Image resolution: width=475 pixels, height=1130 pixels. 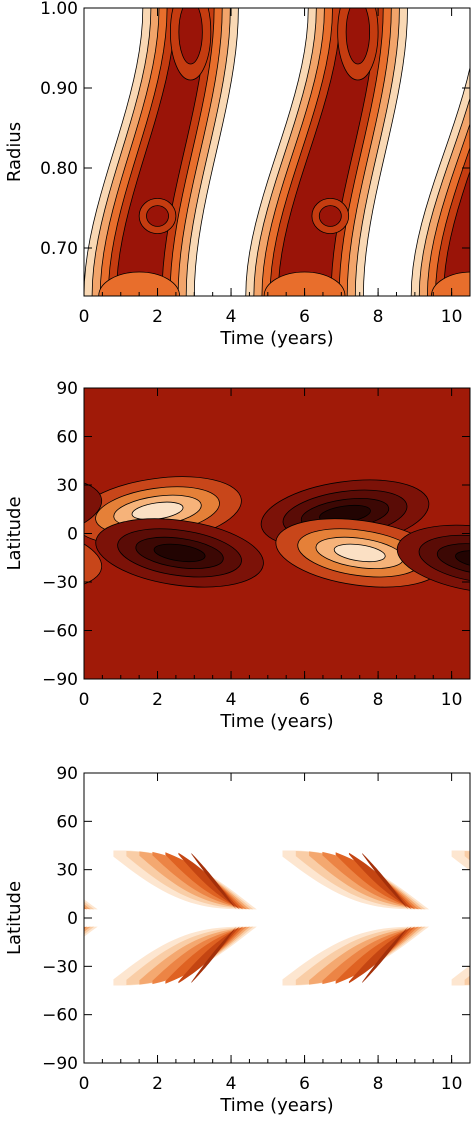 I want to click on y-tick-label: 0.90, so click(x=59, y=89).